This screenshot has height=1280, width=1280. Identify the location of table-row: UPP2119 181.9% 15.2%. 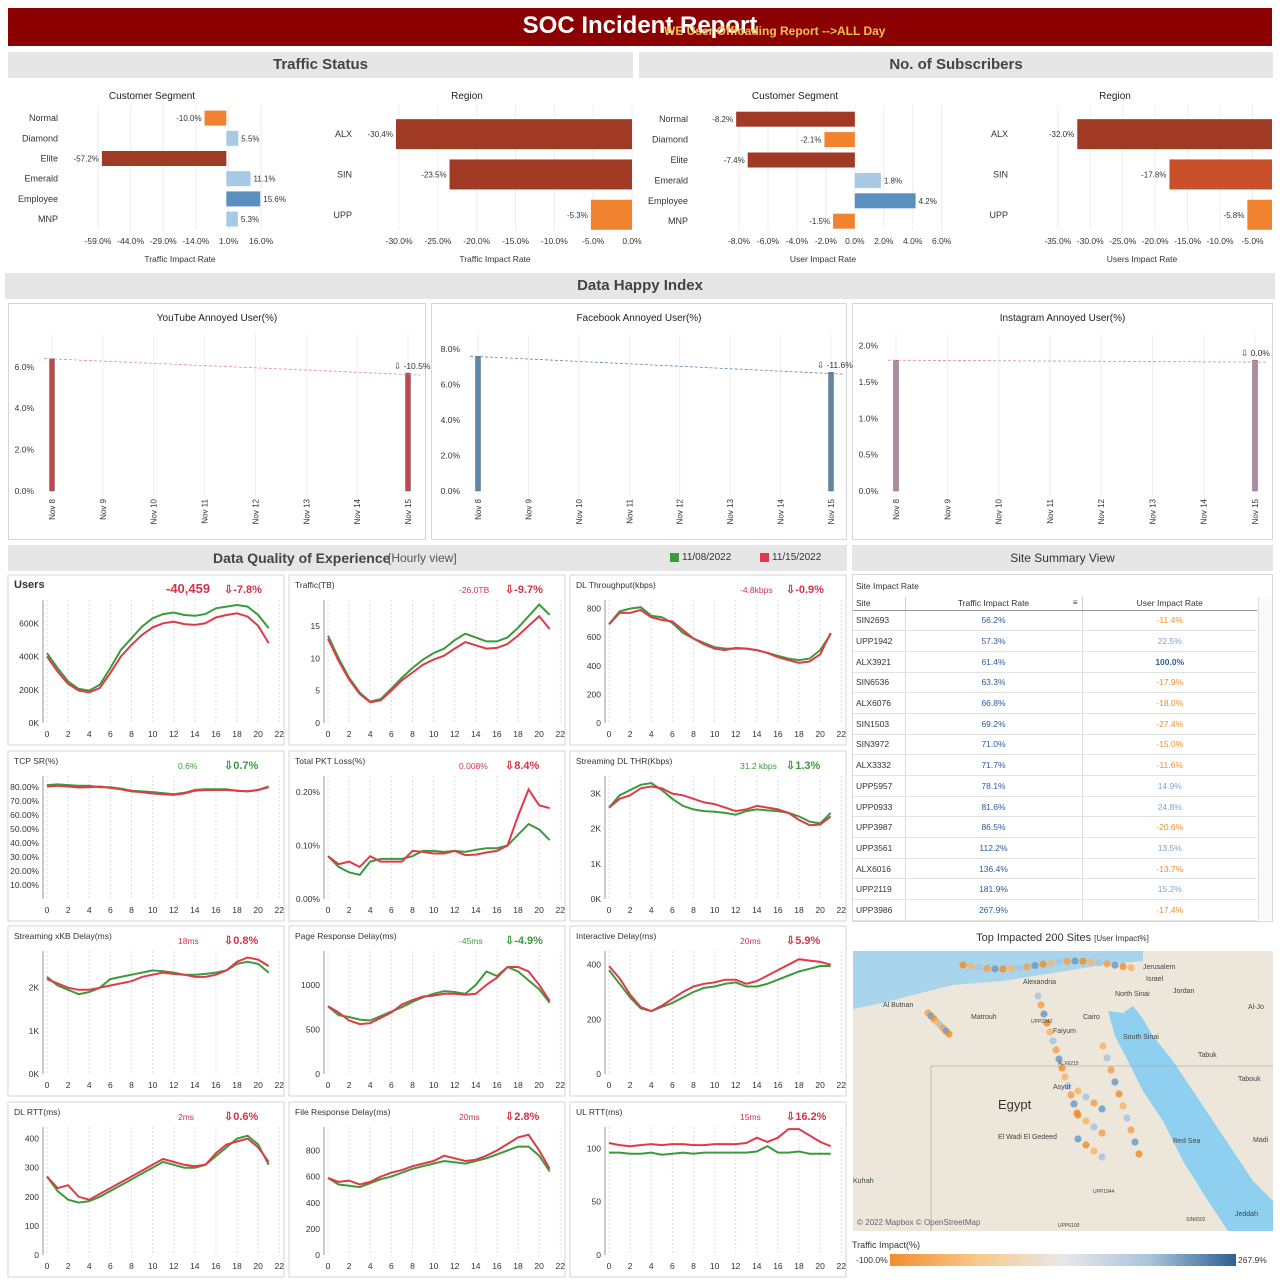
(1055, 889).